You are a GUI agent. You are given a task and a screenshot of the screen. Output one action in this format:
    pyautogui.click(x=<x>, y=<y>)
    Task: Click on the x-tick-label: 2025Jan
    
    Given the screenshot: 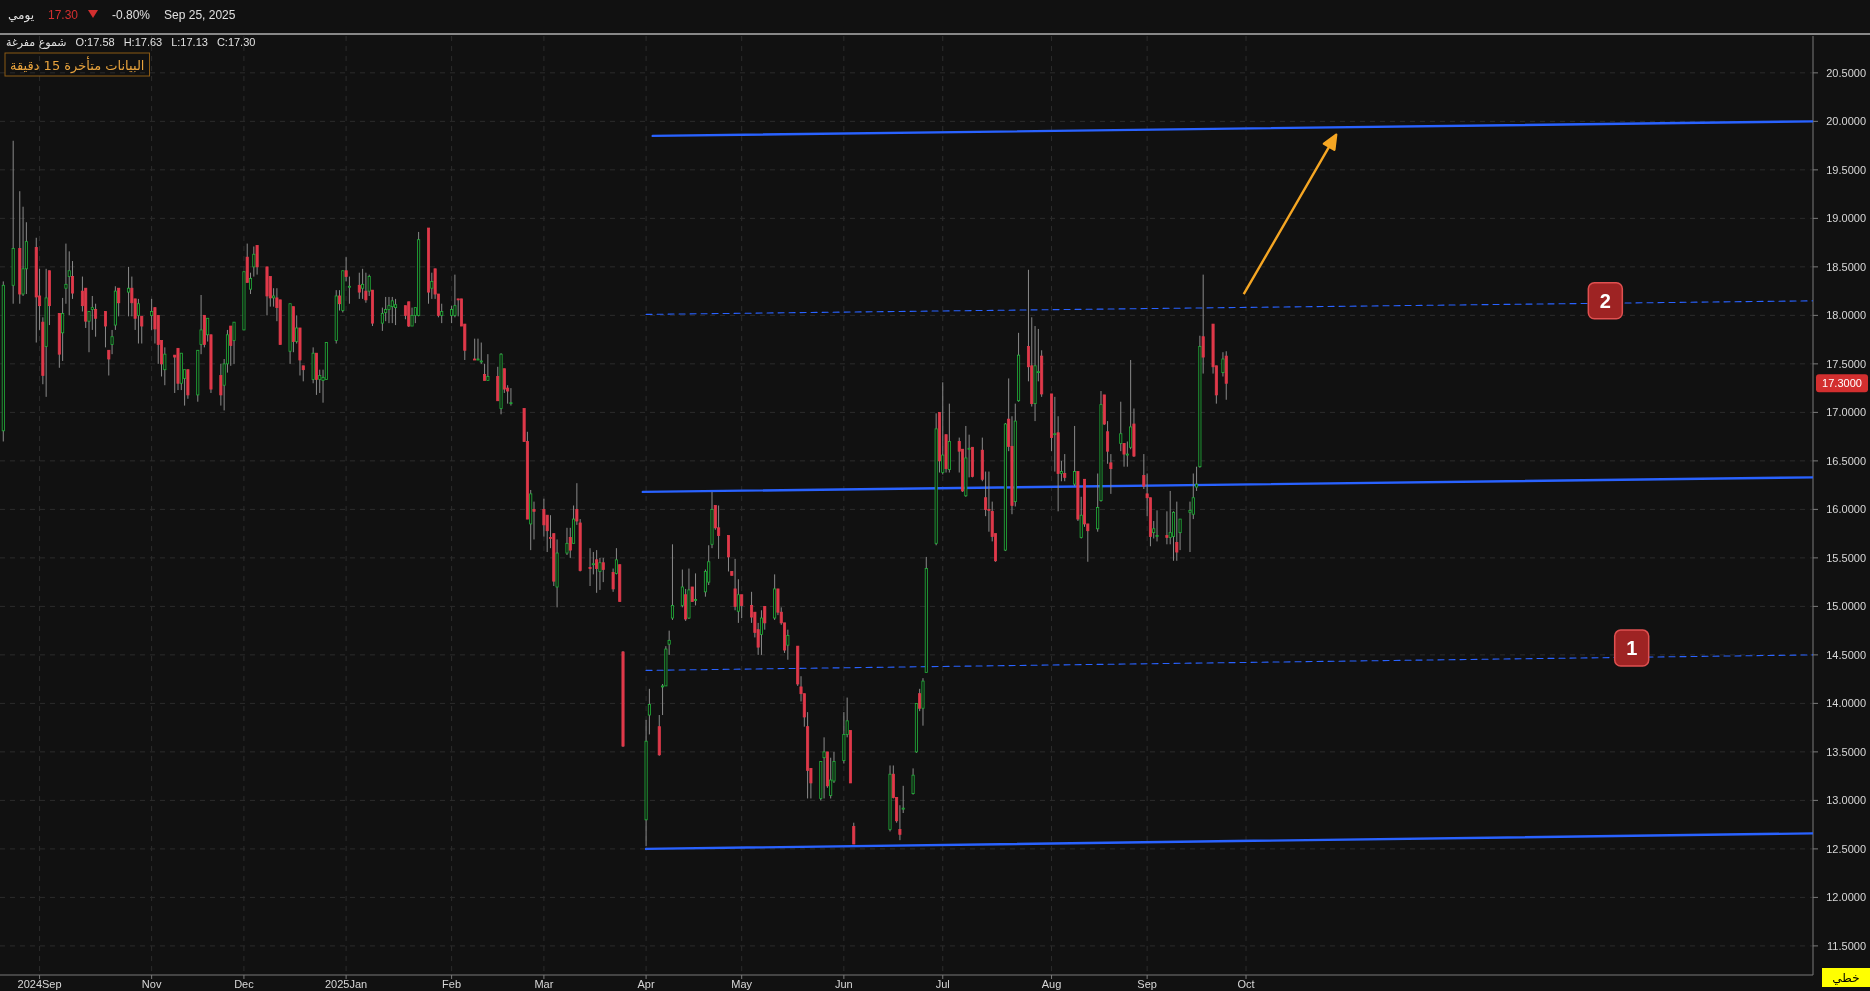 What is the action you would take?
    pyautogui.click(x=346, y=984)
    